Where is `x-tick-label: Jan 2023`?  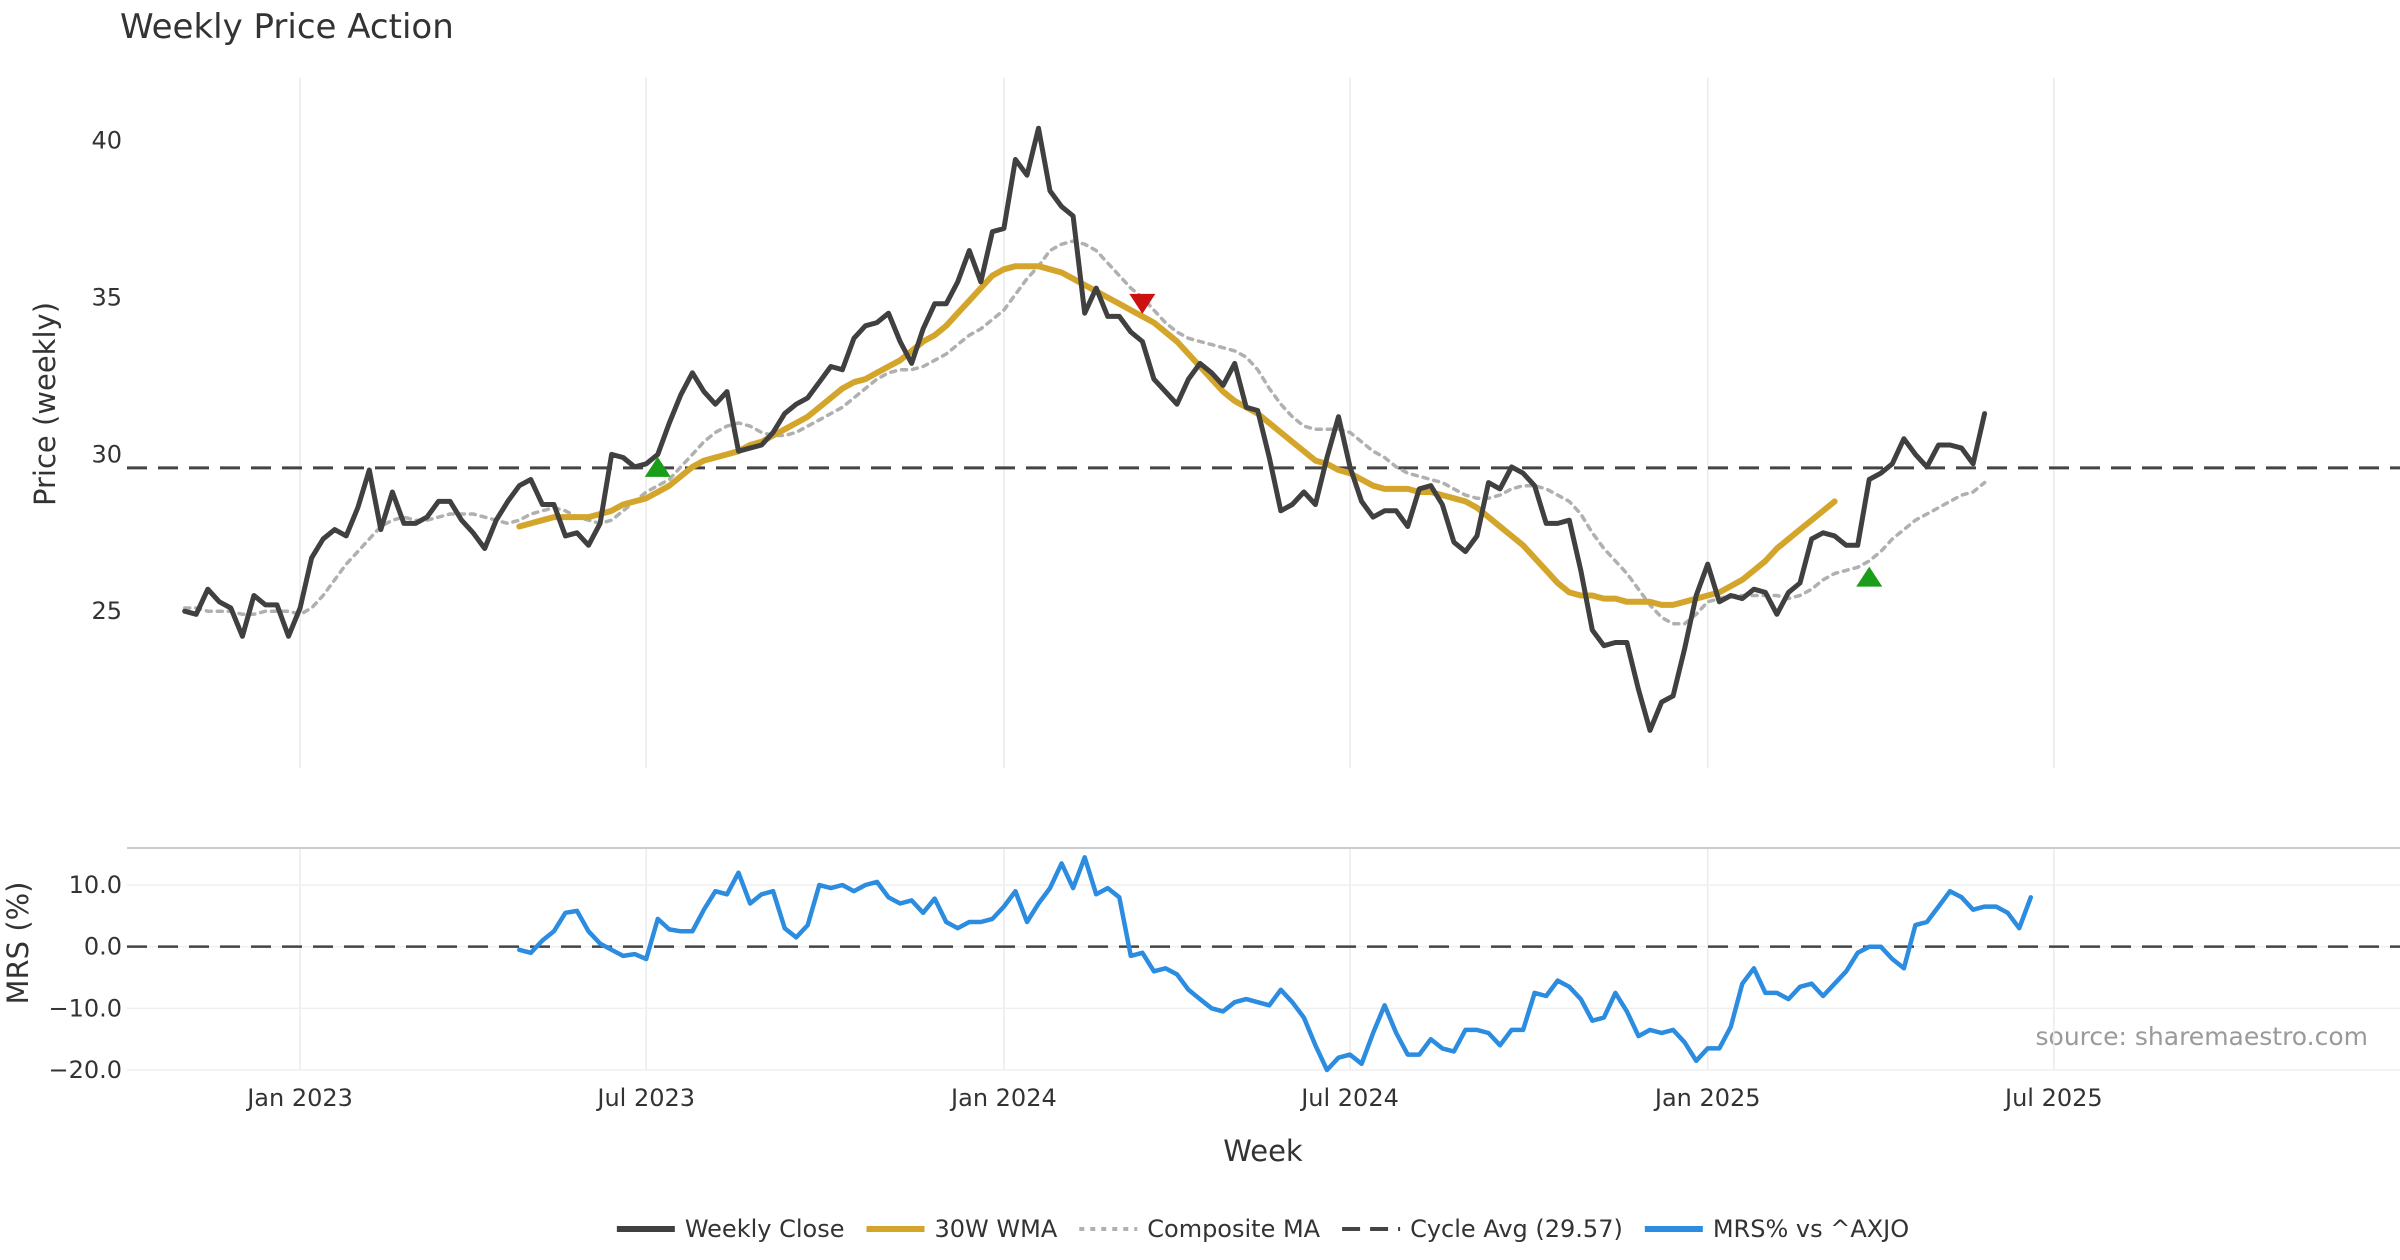
x-tick-label: Jan 2023 is located at coordinates (299, 1098).